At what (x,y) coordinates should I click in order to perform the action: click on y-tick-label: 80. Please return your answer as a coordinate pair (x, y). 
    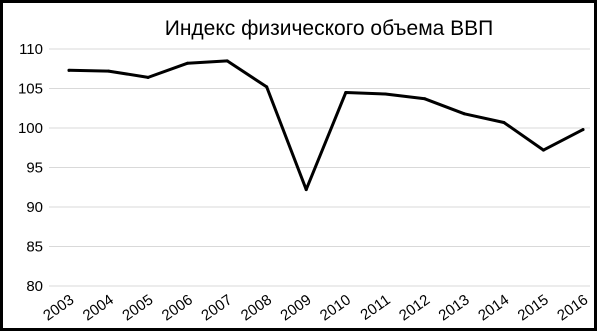
    Looking at the image, I should click on (34, 286).